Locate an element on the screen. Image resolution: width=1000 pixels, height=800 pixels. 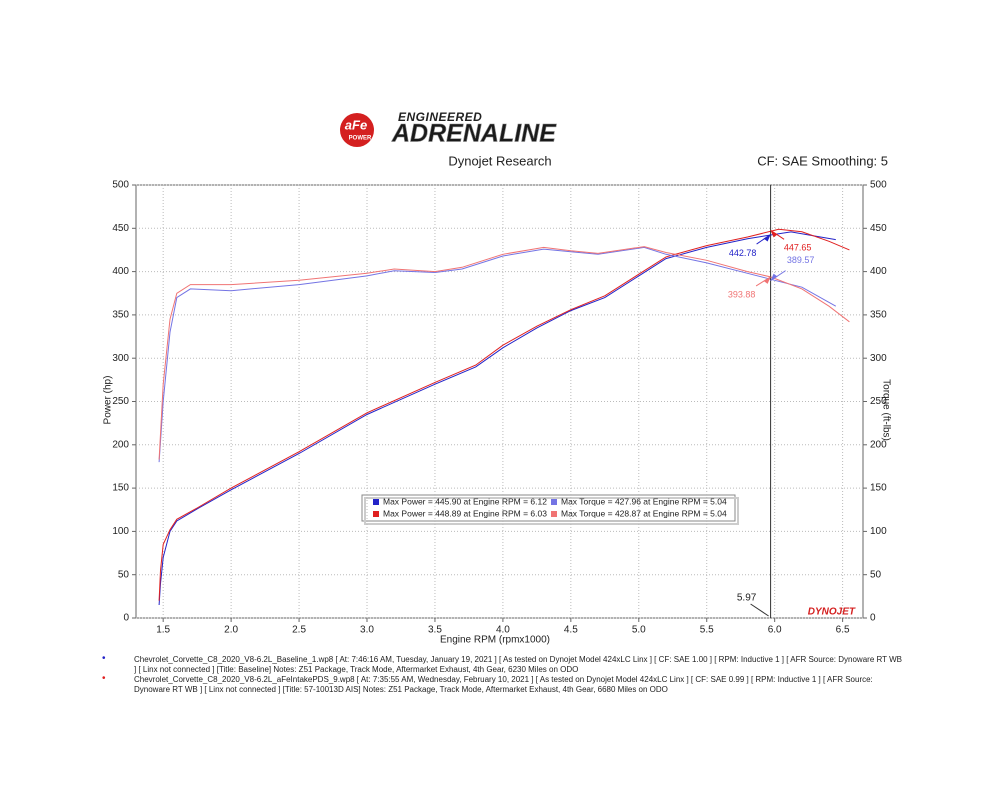
x-tick-label: 5.5 is located at coordinates (707, 630).